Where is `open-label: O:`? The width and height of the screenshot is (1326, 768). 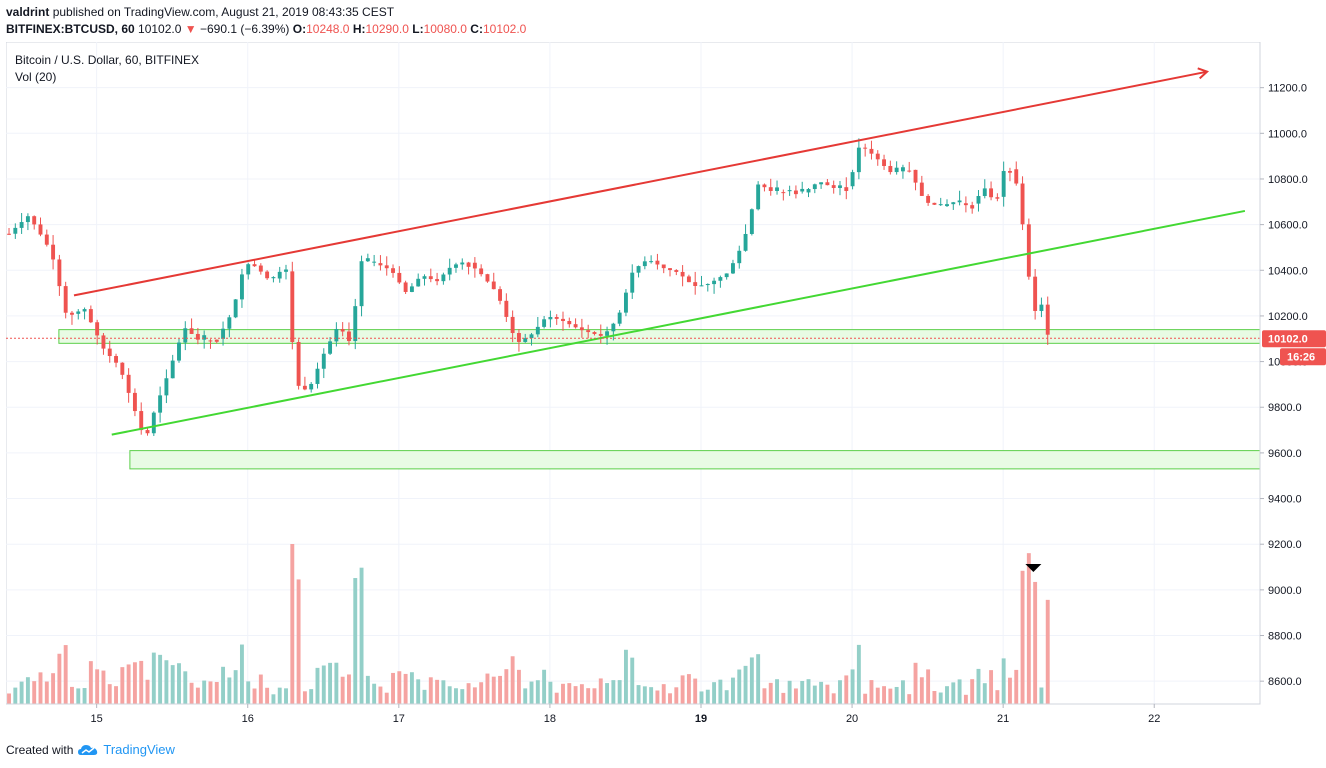
open-label: O: is located at coordinates (299, 29).